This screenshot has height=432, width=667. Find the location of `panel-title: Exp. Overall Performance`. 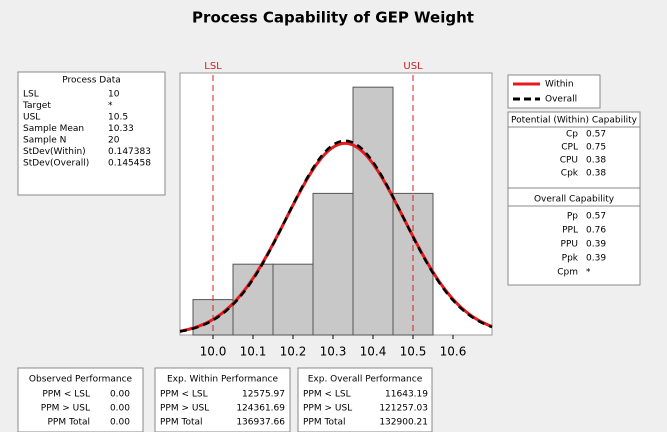

panel-title: Exp. Overall Performance is located at coordinates (365, 380).